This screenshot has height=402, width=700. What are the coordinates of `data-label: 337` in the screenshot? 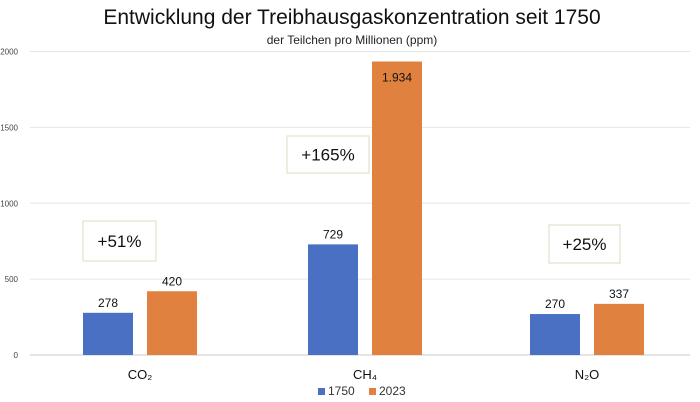 It's located at (619, 294).